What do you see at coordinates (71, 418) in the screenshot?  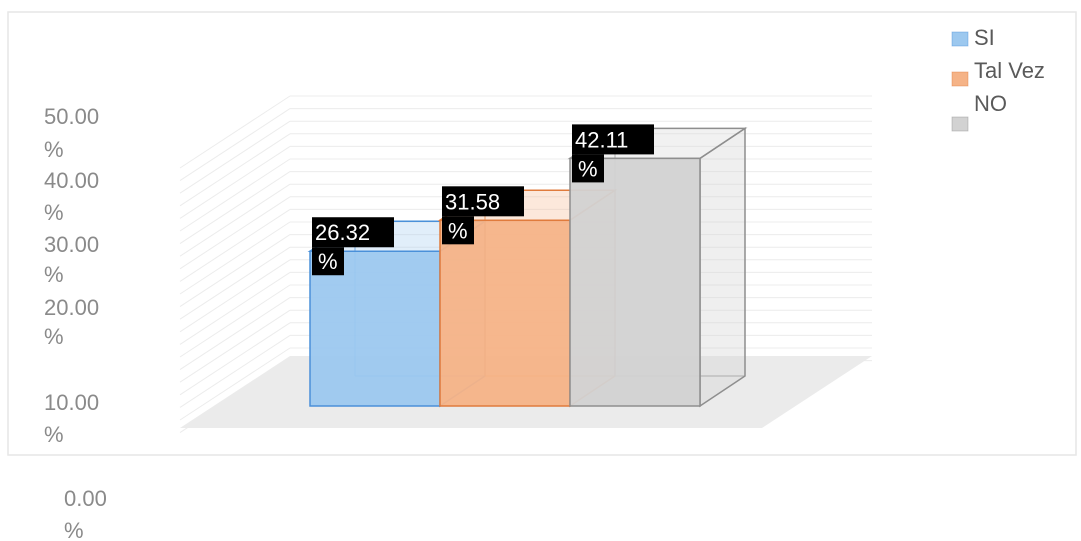 I see `y-tick-label: 10.00%` at bounding box center [71, 418].